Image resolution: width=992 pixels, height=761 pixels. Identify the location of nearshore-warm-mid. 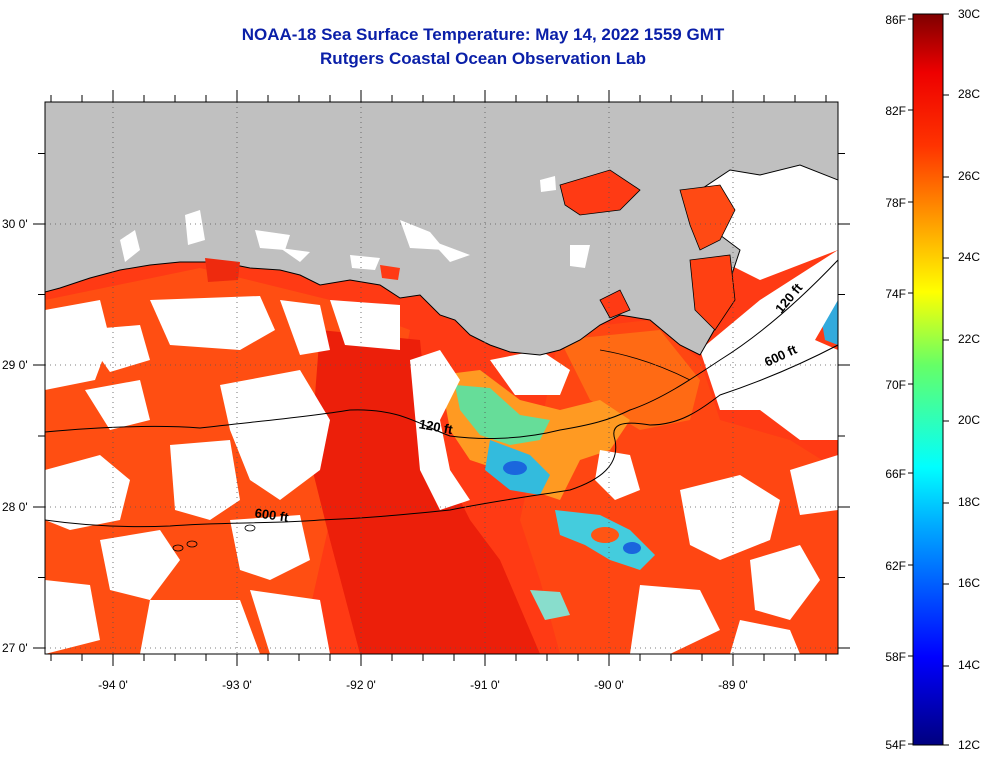
(390, 272).